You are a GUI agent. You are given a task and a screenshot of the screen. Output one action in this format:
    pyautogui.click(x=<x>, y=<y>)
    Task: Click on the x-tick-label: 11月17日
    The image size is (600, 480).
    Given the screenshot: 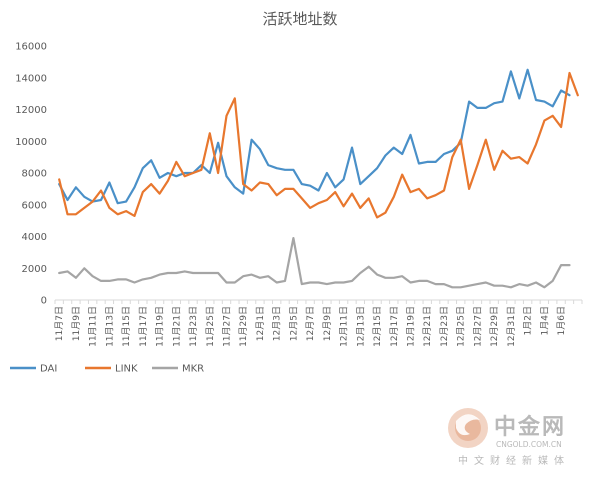 What is the action you would take?
    pyautogui.click(x=143, y=326)
    